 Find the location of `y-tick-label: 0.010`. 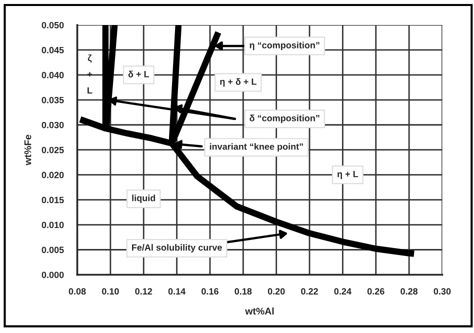

y-tick-label: 0.010 is located at coordinates (53, 225).